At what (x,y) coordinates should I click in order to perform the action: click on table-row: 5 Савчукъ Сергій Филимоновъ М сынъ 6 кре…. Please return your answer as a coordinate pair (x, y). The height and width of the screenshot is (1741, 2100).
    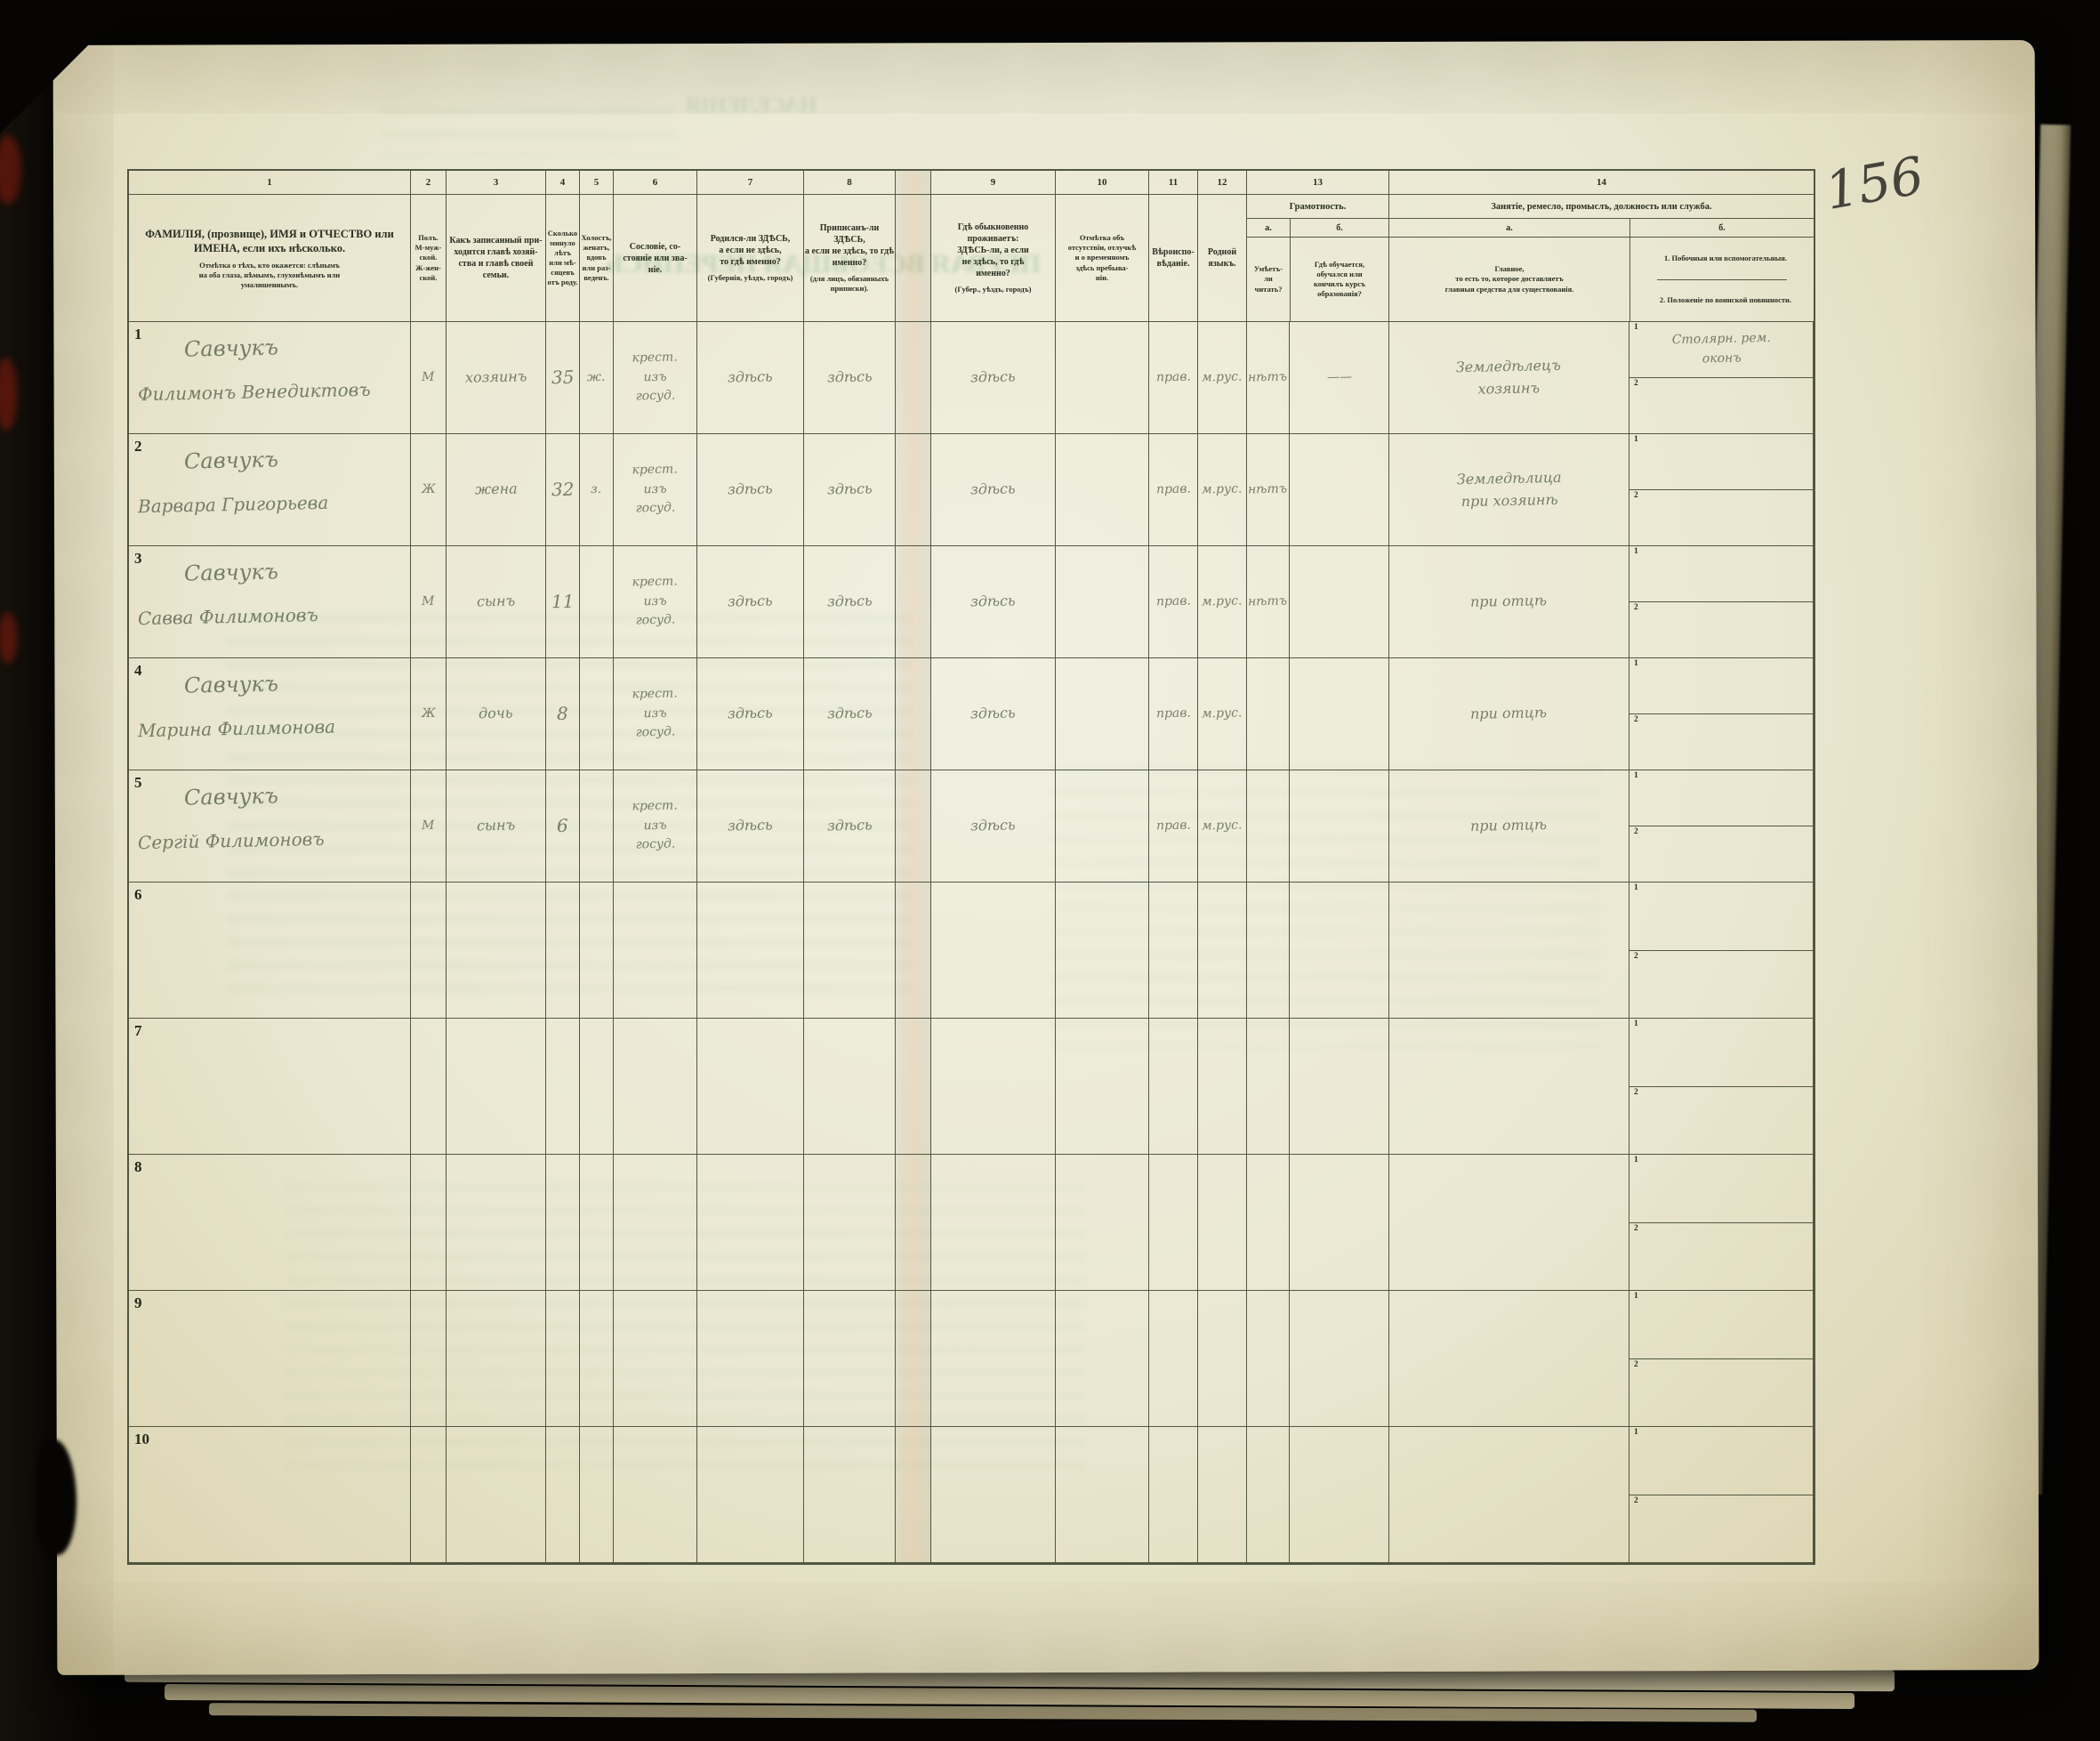
    Looking at the image, I should click on (971, 826).